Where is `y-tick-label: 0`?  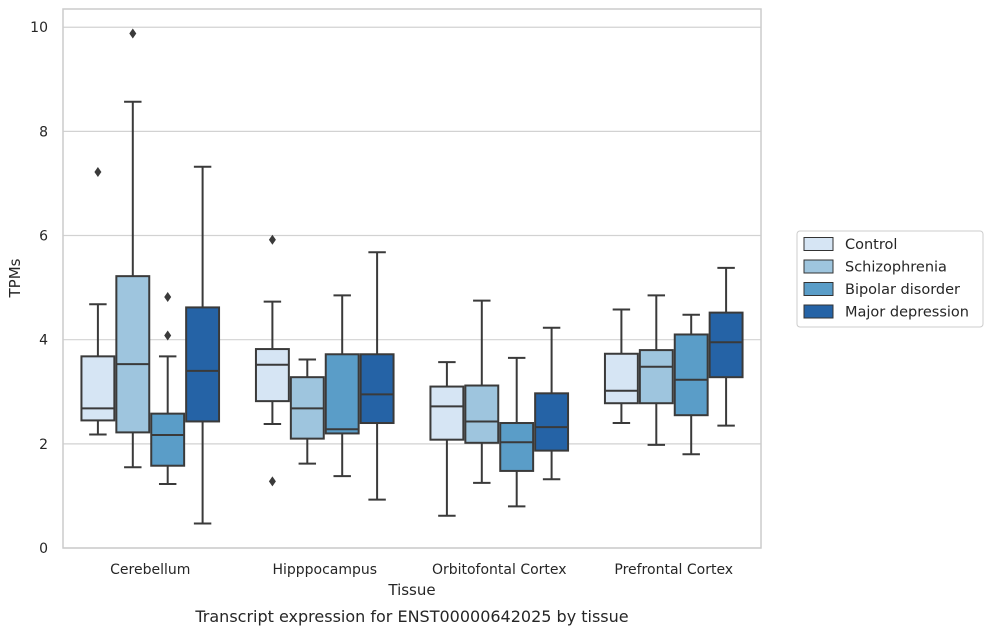
y-tick-label: 0 is located at coordinates (43, 549).